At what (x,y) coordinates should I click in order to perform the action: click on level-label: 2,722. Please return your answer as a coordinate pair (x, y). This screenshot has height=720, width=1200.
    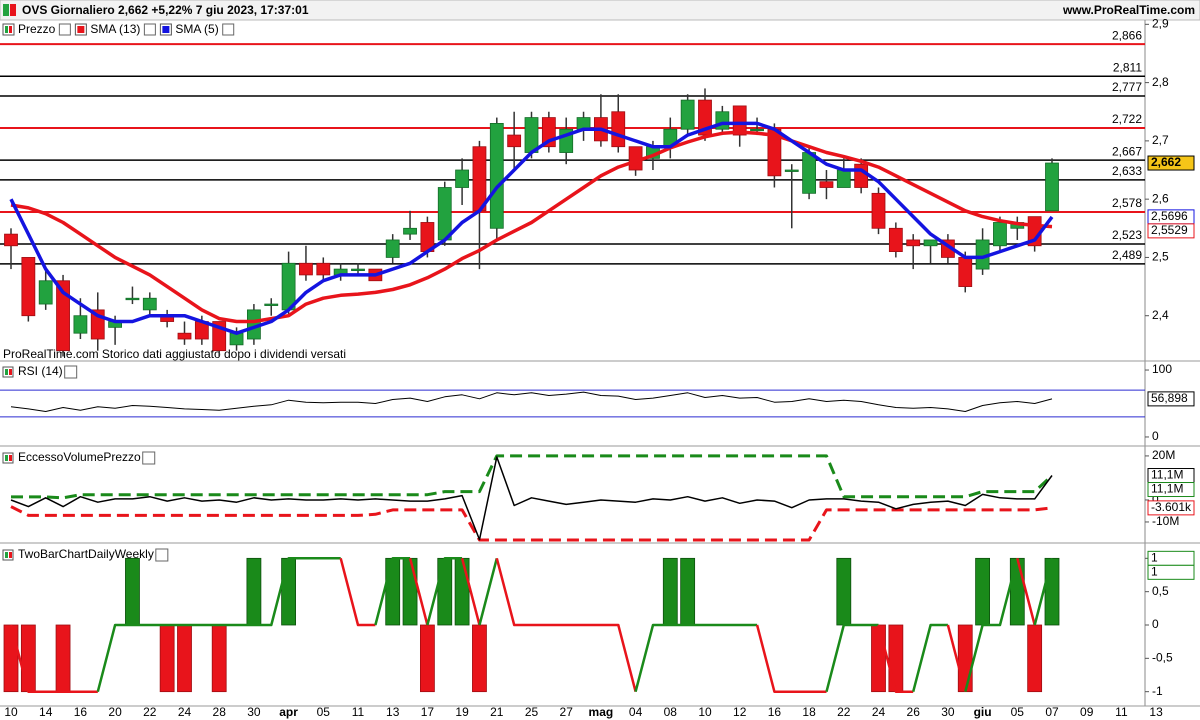
    Looking at the image, I should click on (1127, 119).